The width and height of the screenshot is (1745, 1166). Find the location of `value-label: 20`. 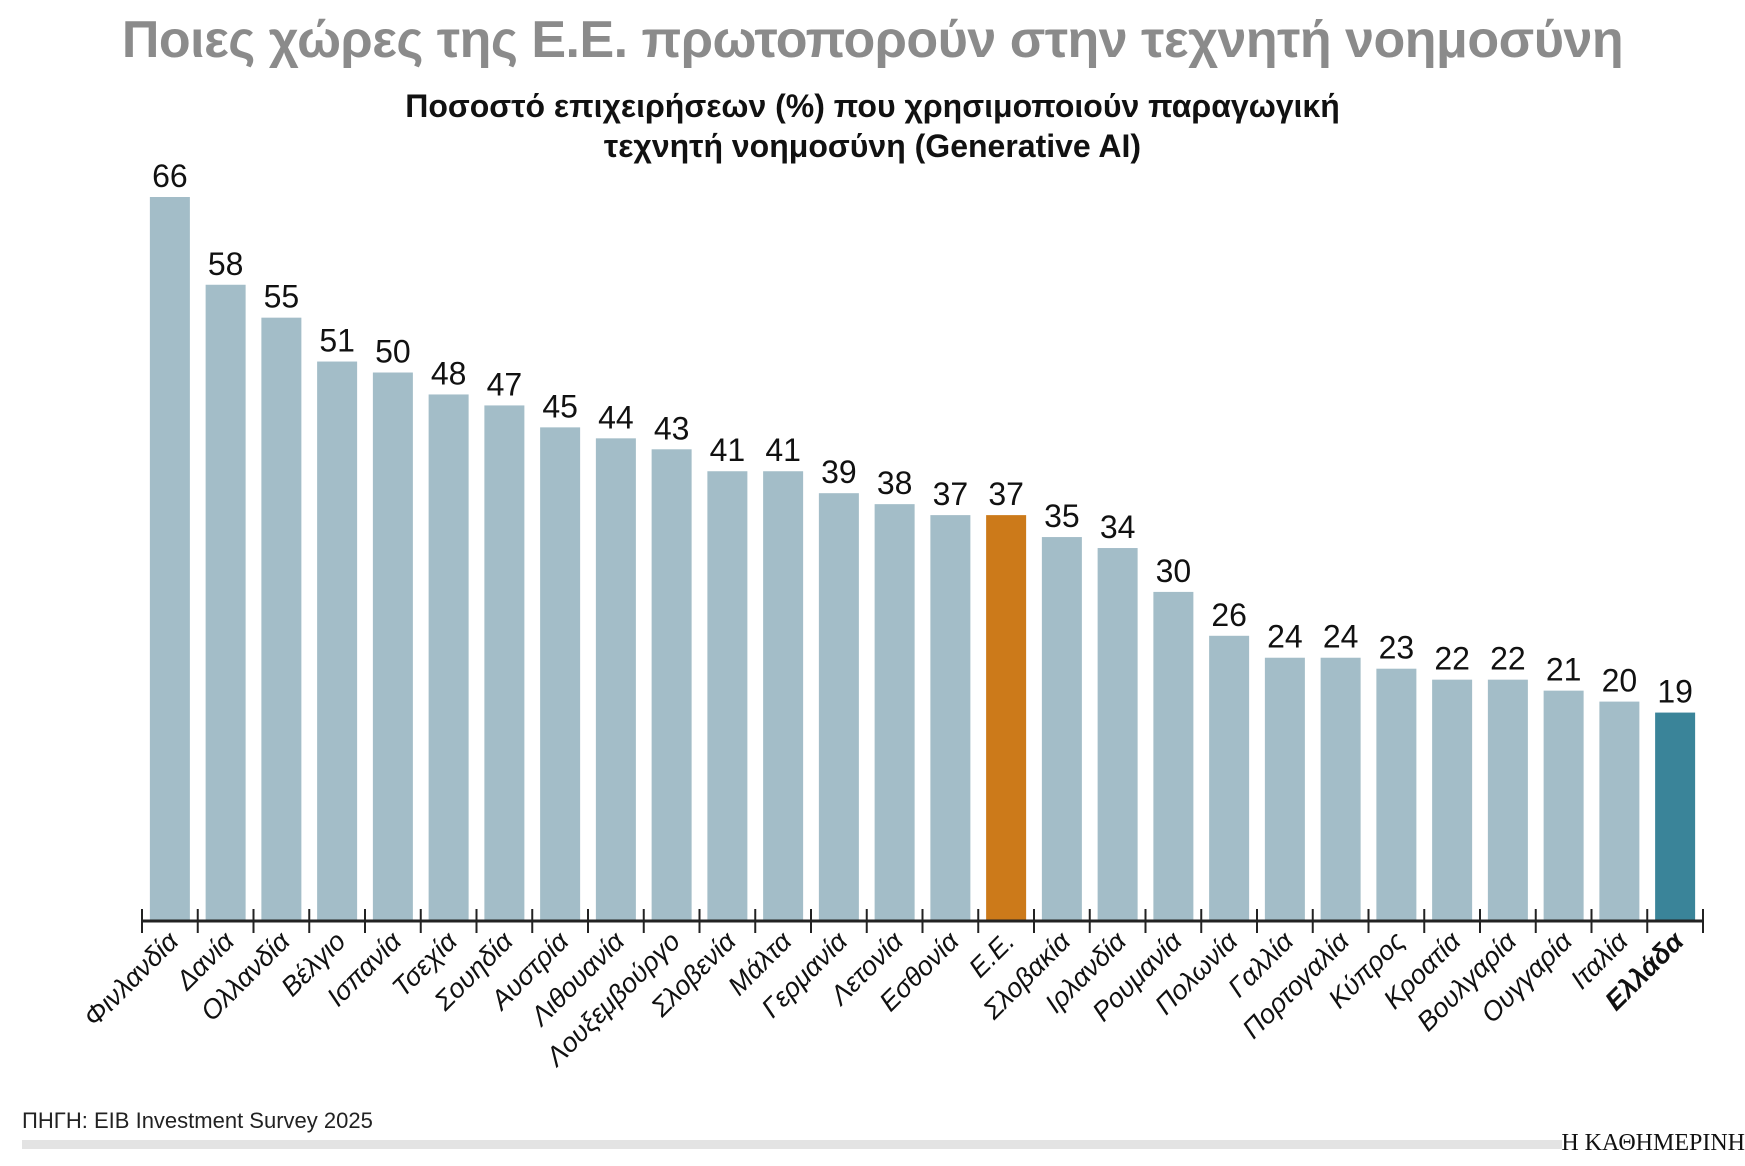

value-label: 20 is located at coordinates (1620, 681).